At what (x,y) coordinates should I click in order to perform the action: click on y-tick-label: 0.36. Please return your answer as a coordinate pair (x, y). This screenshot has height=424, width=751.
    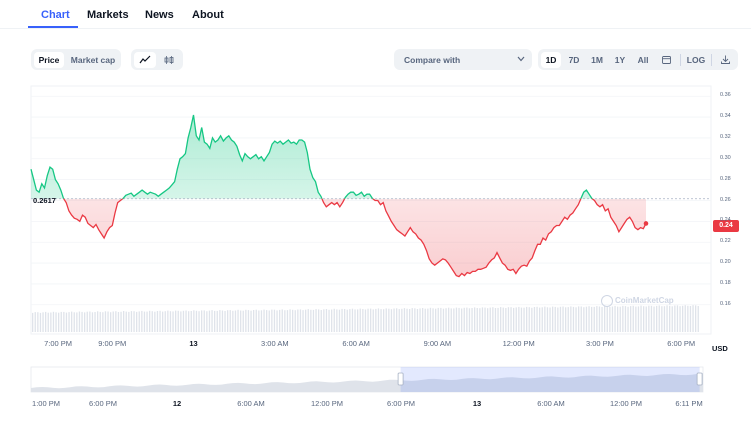
    Looking at the image, I should click on (725, 95).